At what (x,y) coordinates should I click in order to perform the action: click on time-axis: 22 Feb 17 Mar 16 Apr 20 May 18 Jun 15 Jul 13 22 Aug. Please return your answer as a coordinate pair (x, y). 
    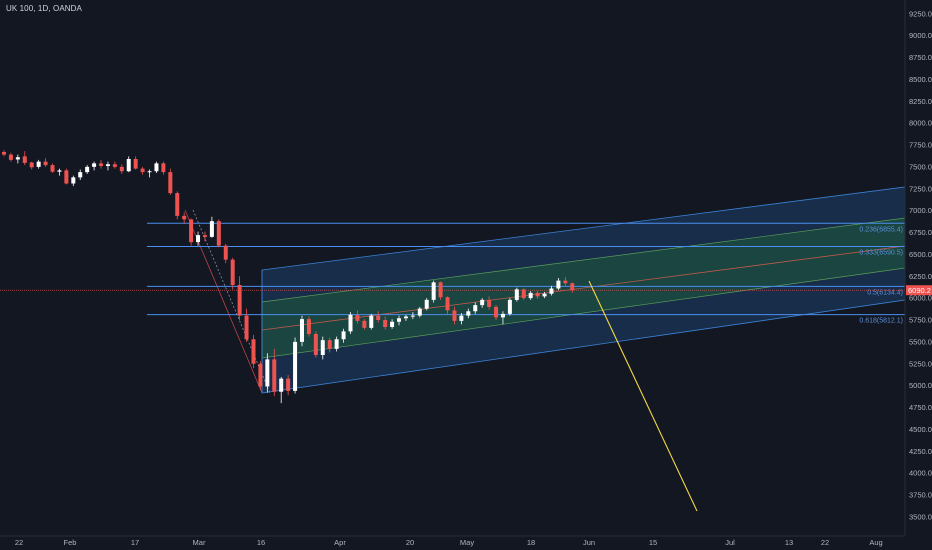
    Looking at the image, I should click on (452, 541).